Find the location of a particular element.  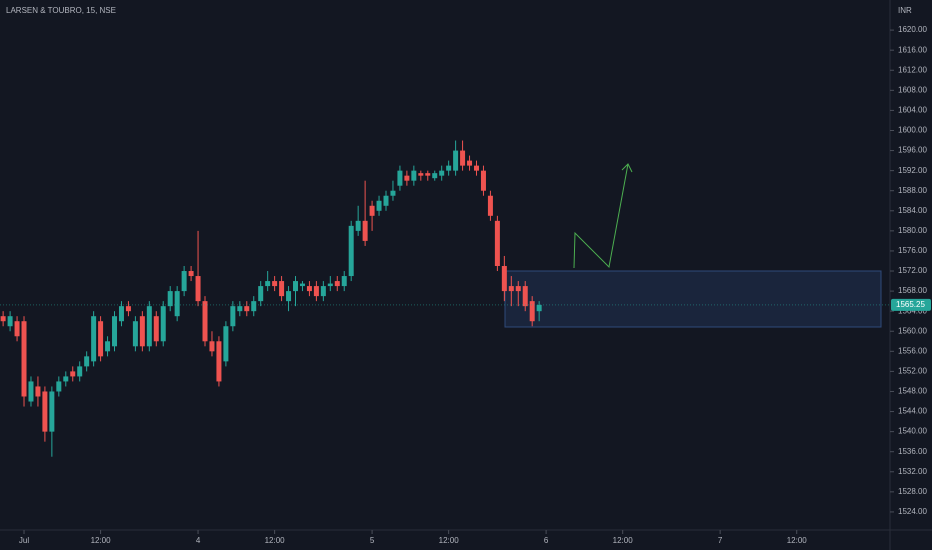

arrow-head is located at coordinates (627, 168).